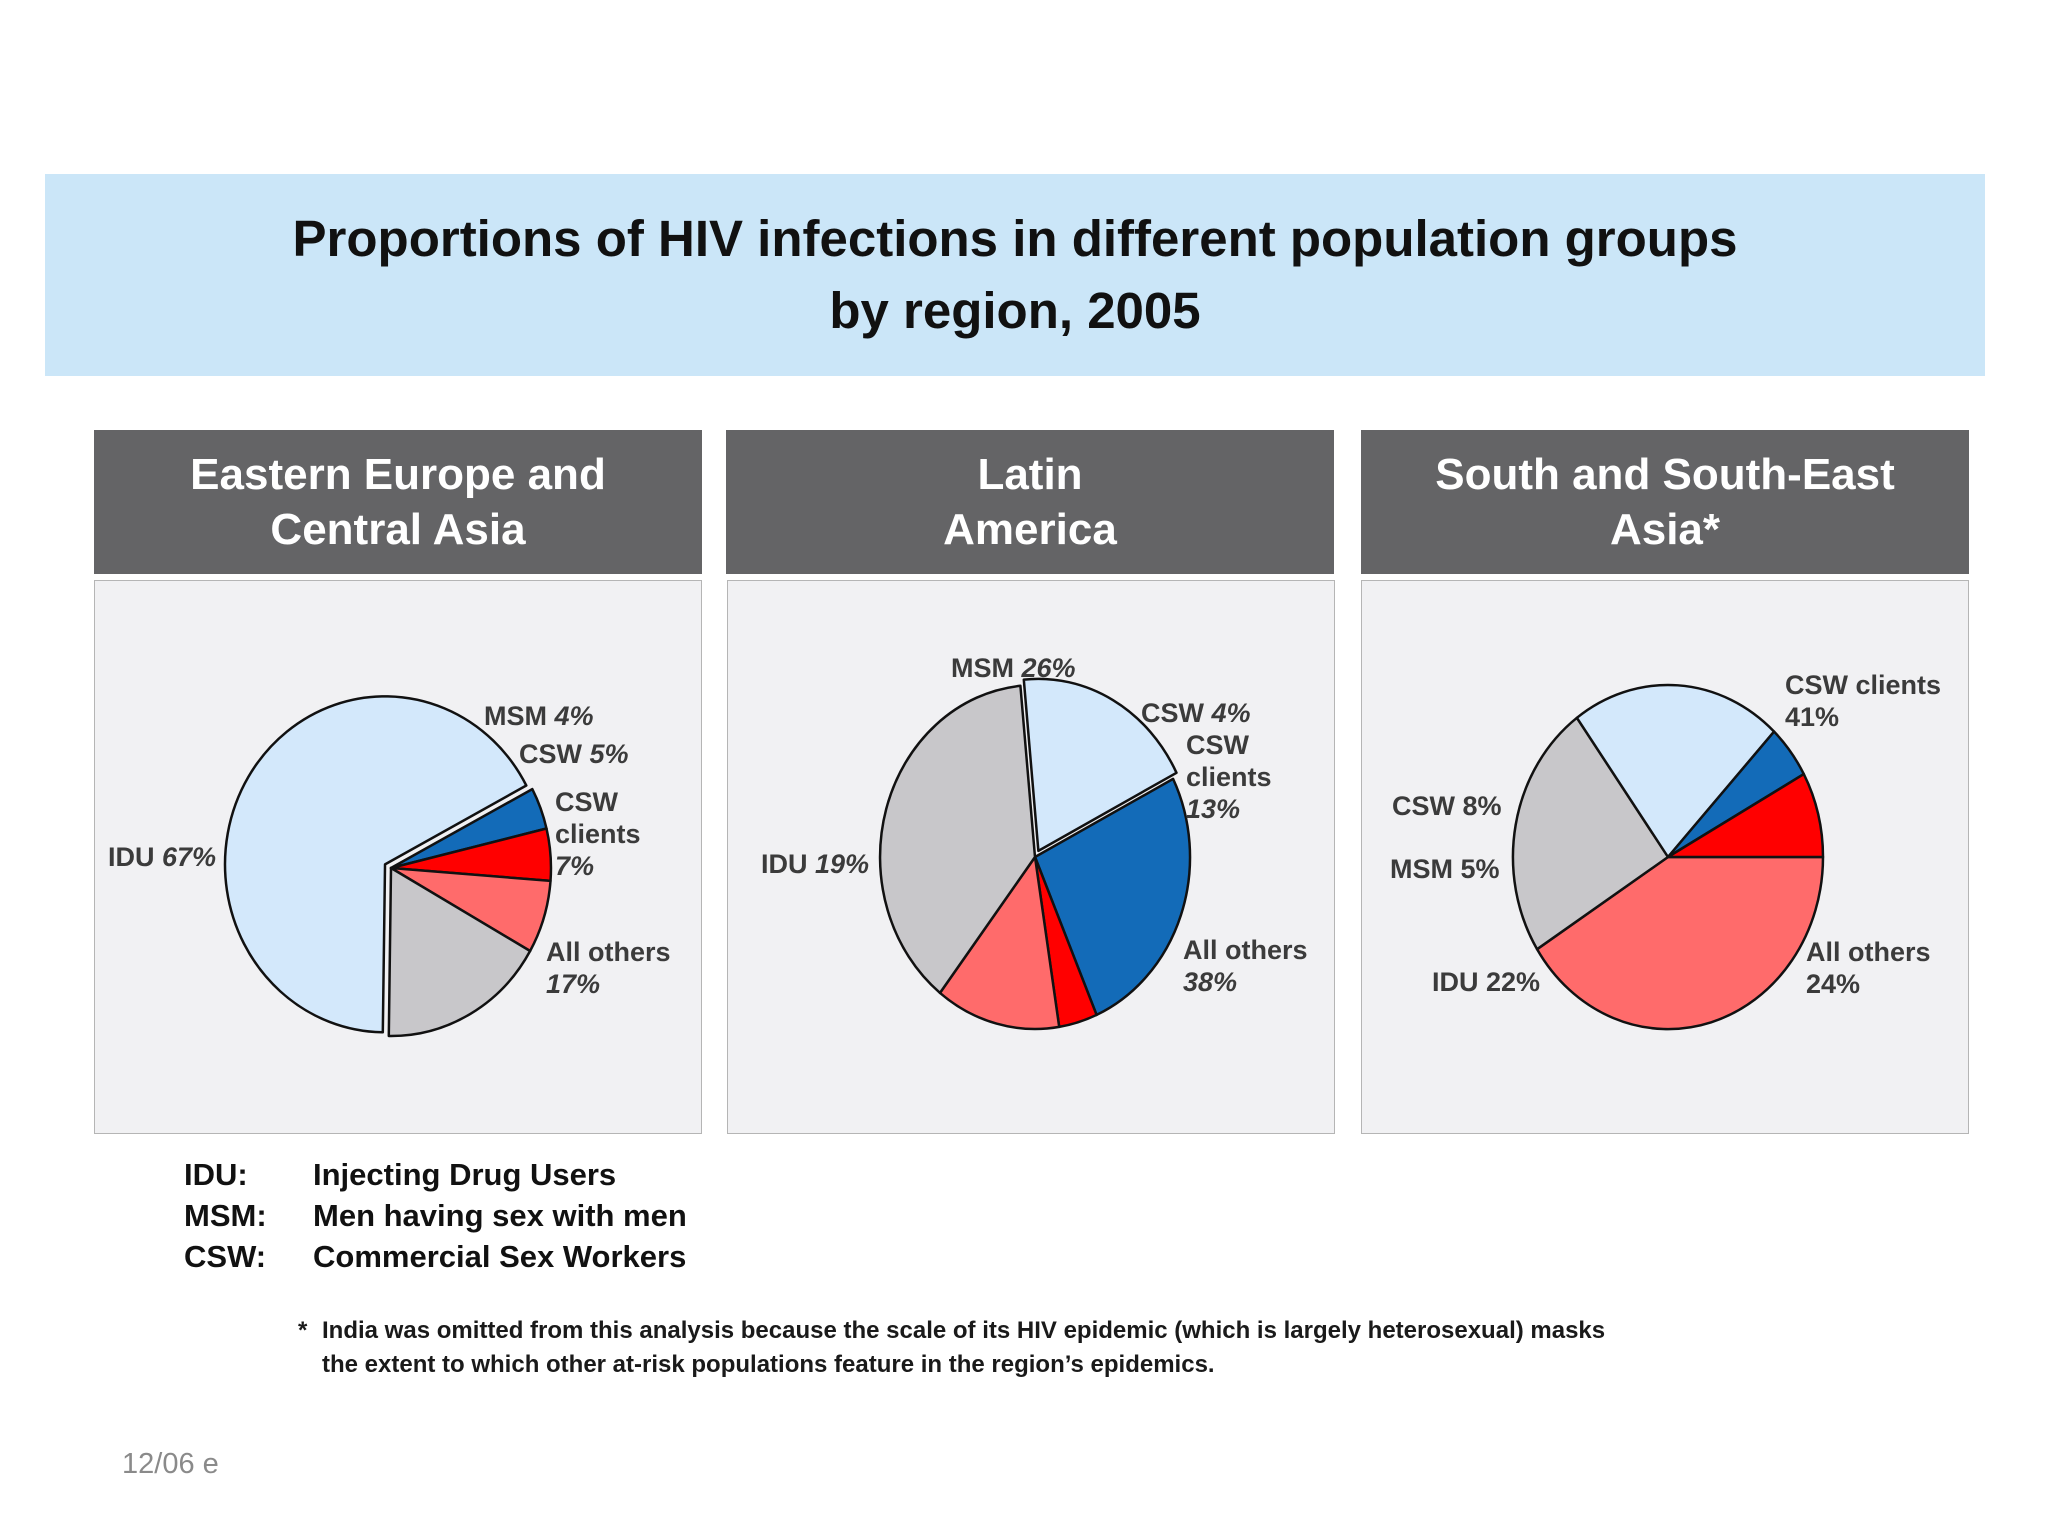  I want to click on legend-abbr: IDU:, so click(216, 1174).